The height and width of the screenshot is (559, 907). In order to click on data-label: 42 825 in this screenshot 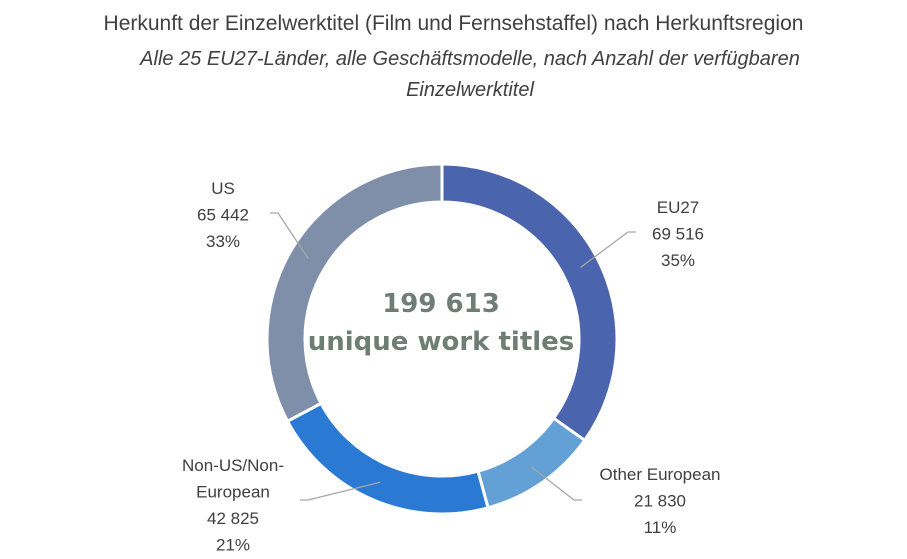, I will do `click(233, 518)`.